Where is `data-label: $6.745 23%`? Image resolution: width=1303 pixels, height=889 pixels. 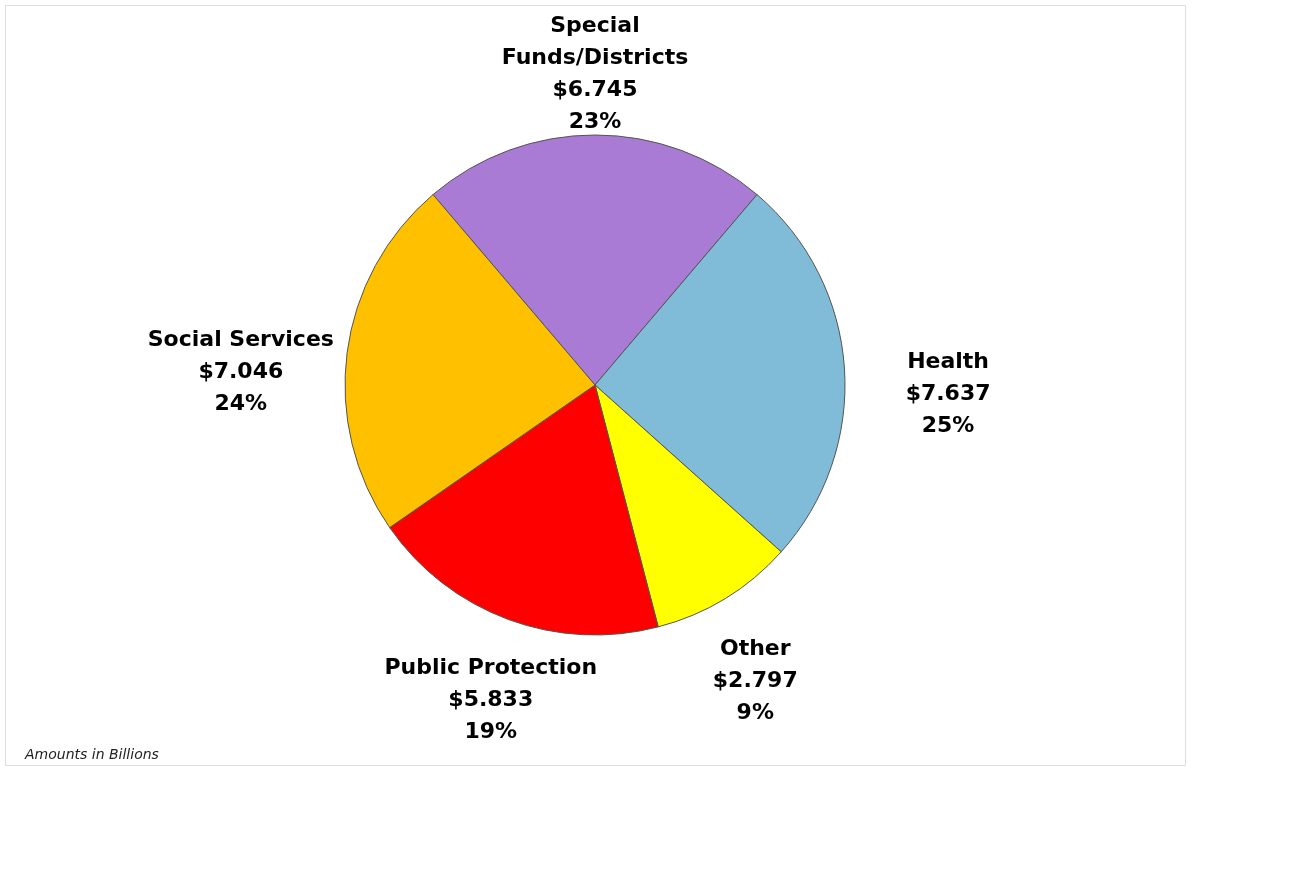
data-label: $6.745 23% is located at coordinates (595, 104).